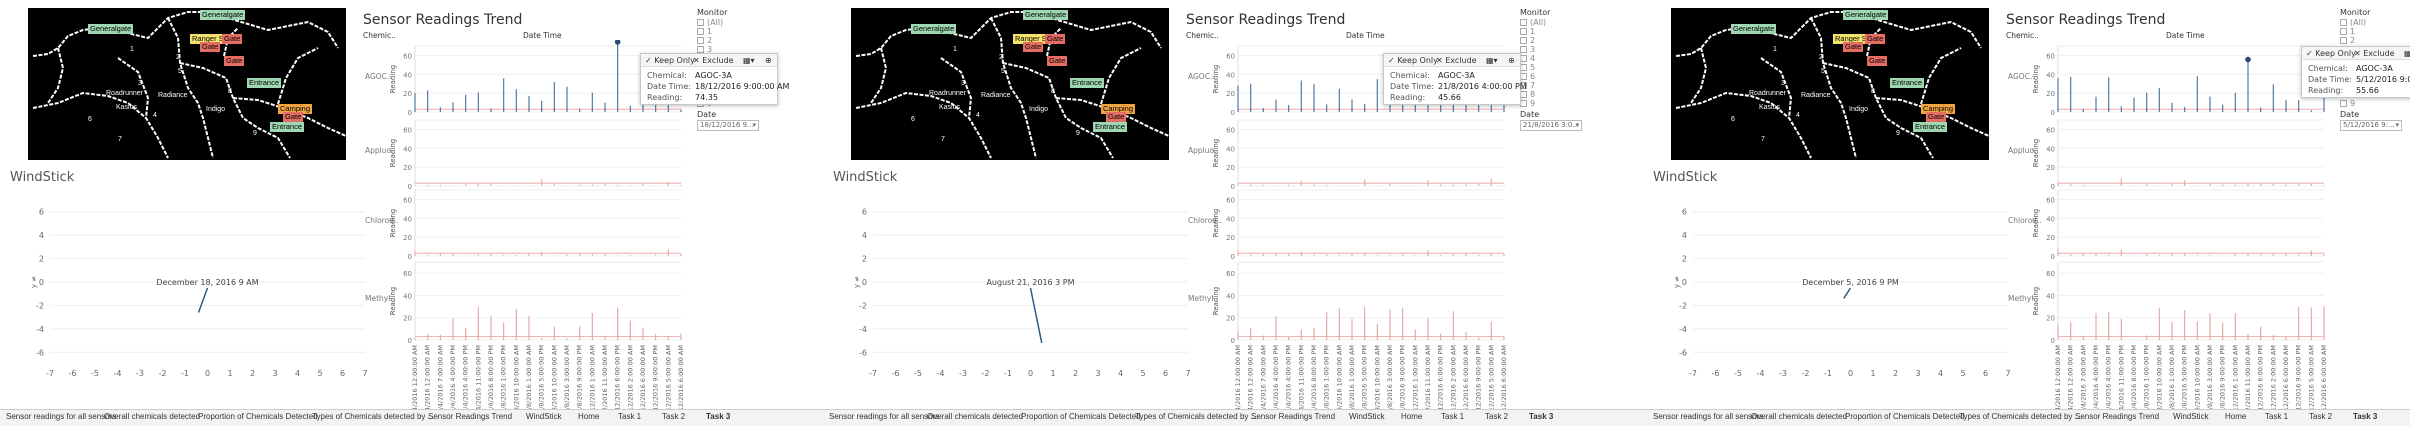 This screenshot has width=2410, height=426. Describe the element at coordinates (1456, 60) in the screenshot. I see `exclude-button: ✕ Exclude` at that location.